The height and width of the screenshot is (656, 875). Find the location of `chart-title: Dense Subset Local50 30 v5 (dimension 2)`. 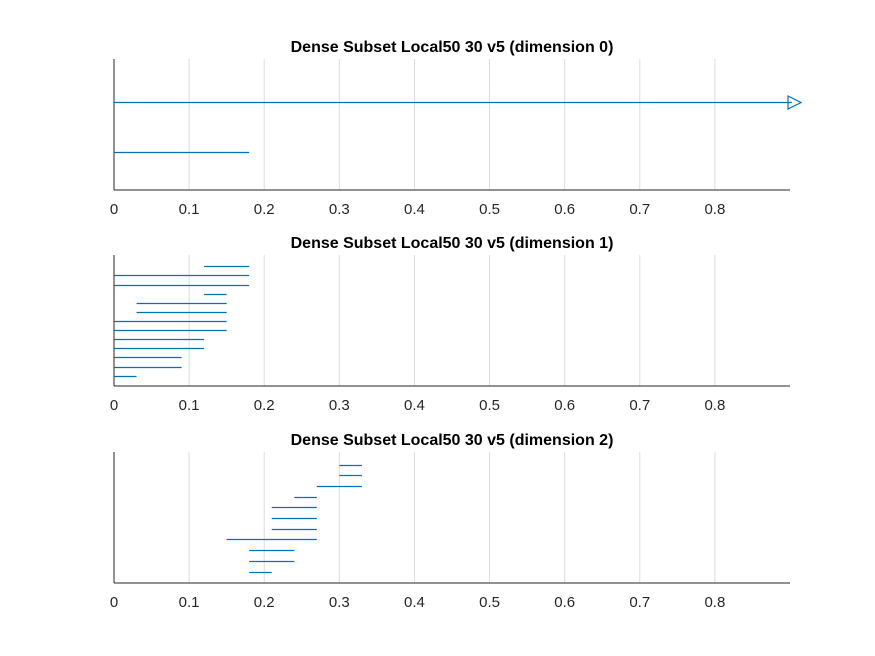

chart-title: Dense Subset Local50 30 v5 (dimension 2) is located at coordinates (452, 440).